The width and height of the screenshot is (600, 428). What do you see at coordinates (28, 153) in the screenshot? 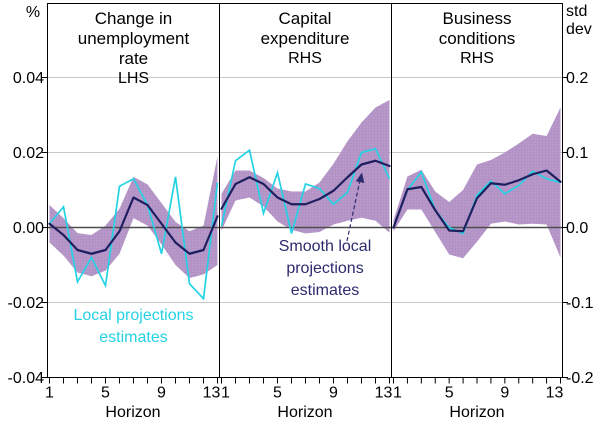
I see `y-tick-label-left: 0.02` at bounding box center [28, 153].